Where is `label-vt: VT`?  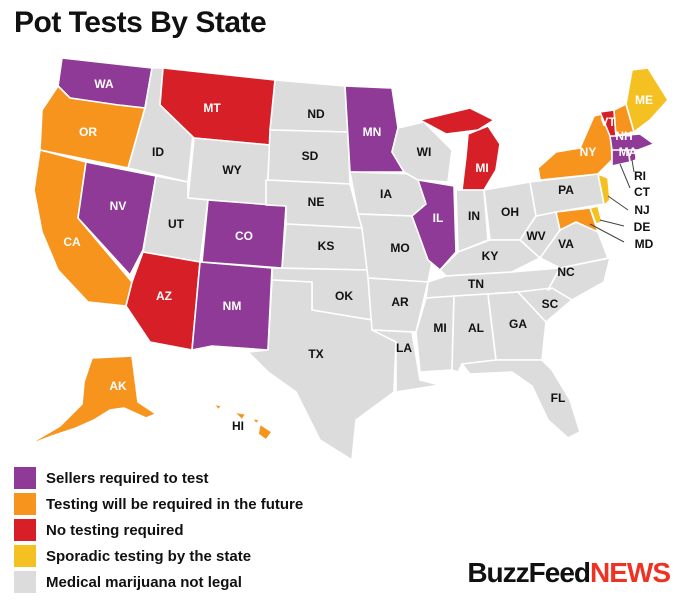
label-vt: VT is located at coordinates (608, 122).